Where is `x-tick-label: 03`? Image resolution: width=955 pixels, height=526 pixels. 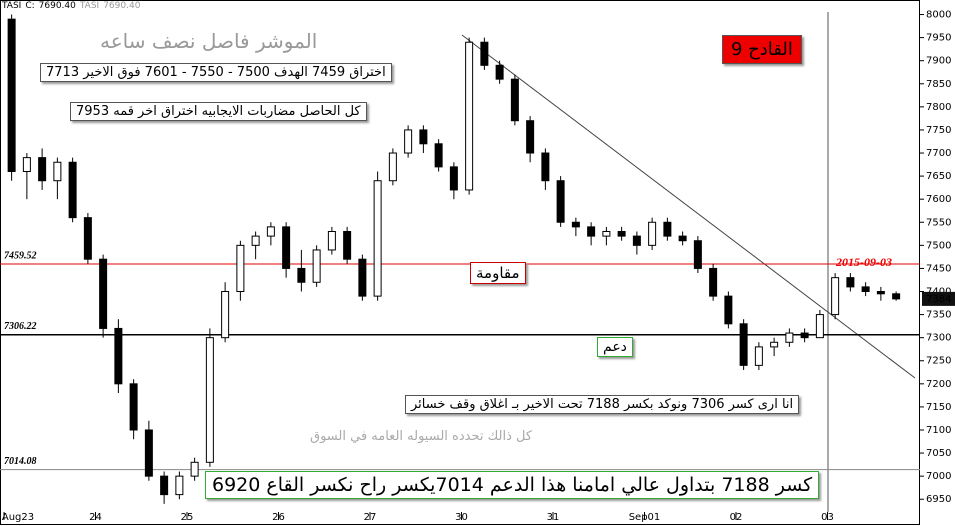 x-tick-label: 03 is located at coordinates (827, 517).